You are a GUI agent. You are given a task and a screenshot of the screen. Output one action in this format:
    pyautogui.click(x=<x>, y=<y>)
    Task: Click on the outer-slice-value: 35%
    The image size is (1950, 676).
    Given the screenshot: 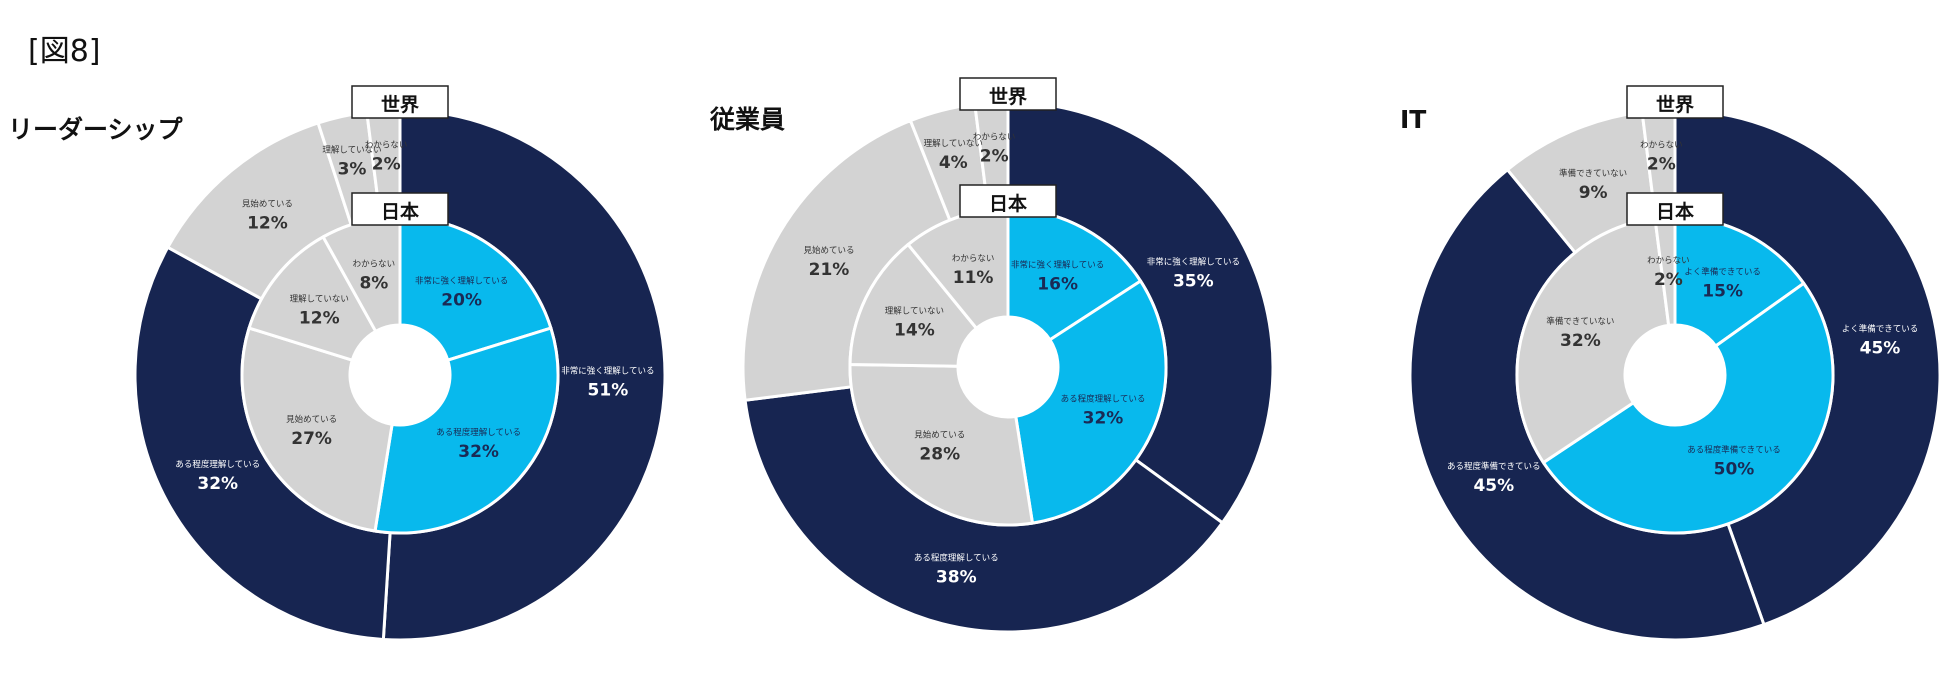 What is the action you would take?
    pyautogui.click(x=1193, y=282)
    